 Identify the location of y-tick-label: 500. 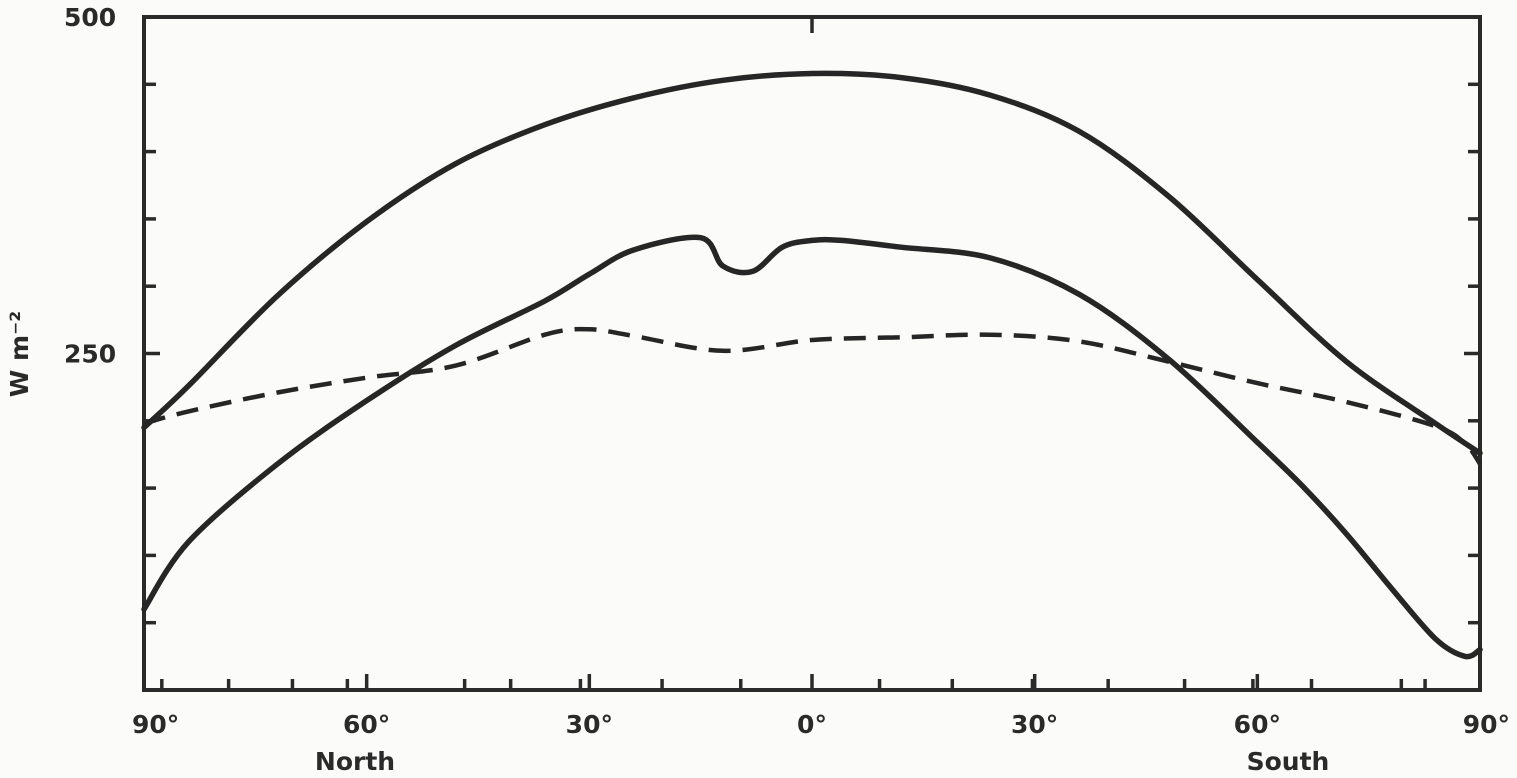
(90, 17).